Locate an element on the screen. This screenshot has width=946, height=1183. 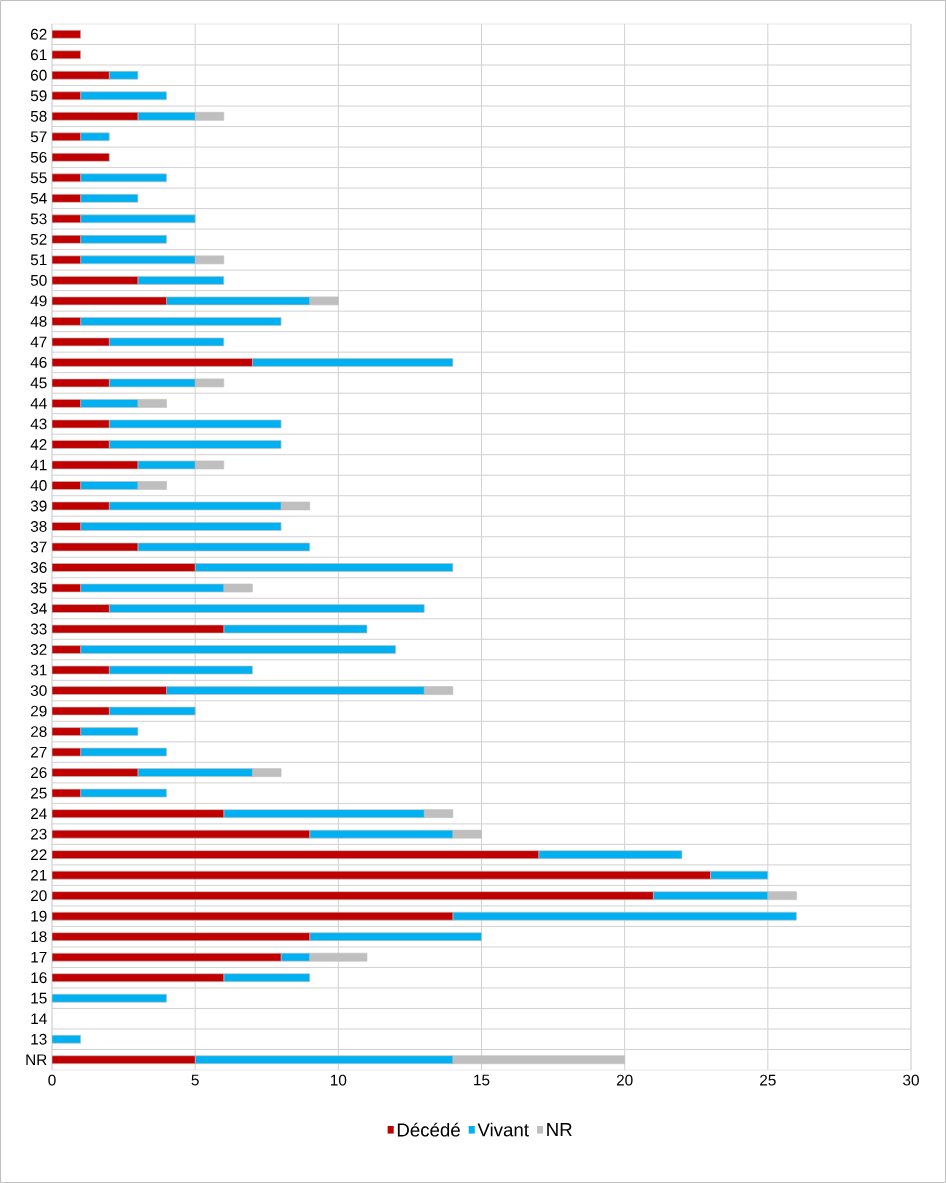
y-tick-label: 24 is located at coordinates (39, 813).